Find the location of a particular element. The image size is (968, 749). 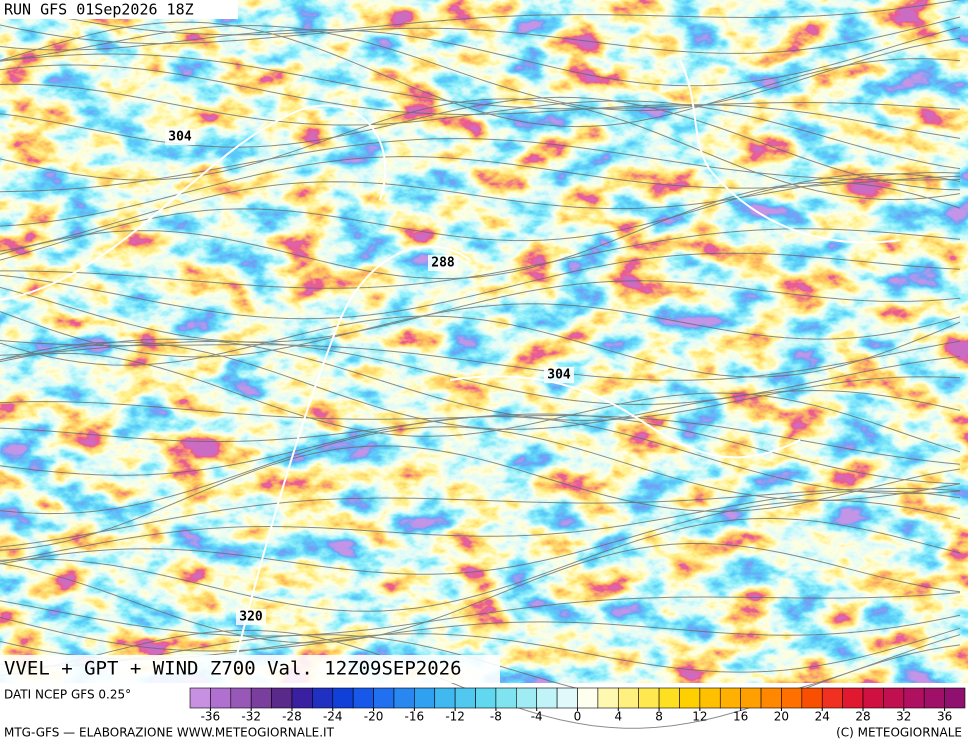

contour-label: 288 is located at coordinates (443, 263).